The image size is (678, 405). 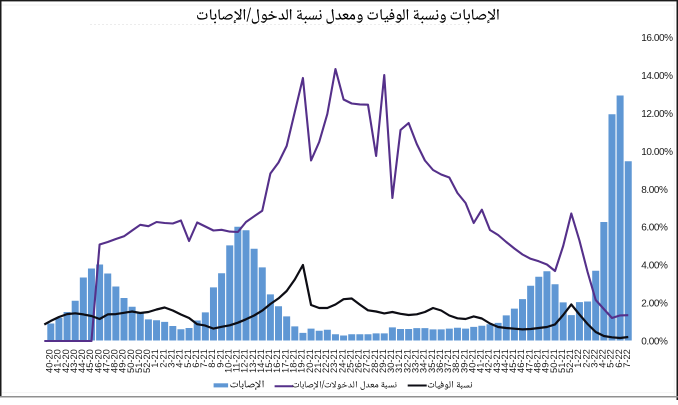 What do you see at coordinates (654, 266) in the screenshot?
I see `svg-text: 4.00%` at bounding box center [654, 266].